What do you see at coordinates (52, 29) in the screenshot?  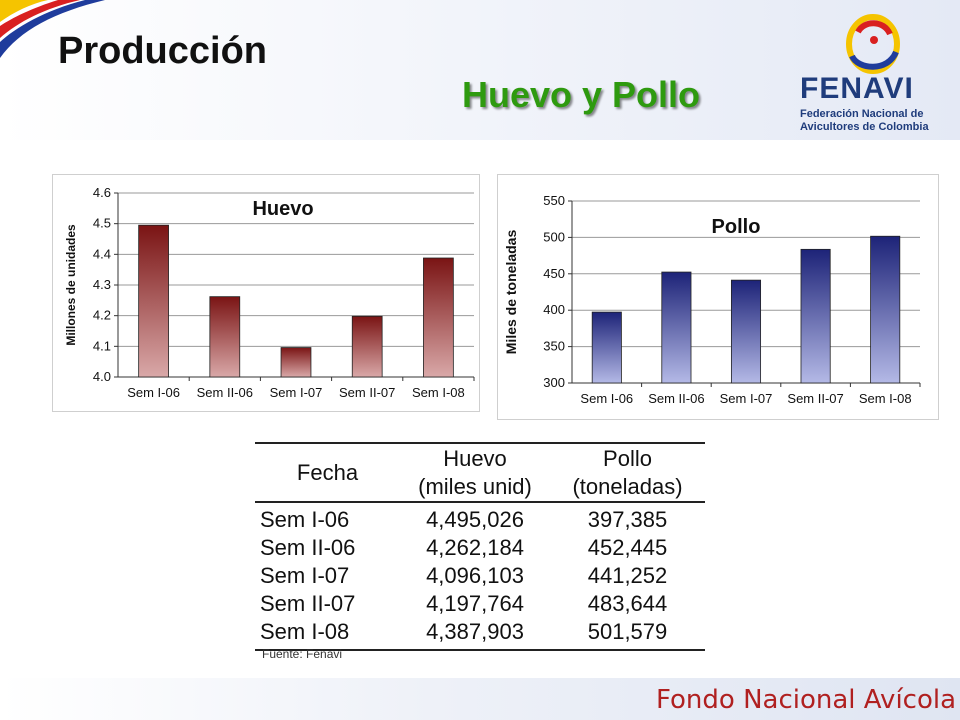 I see `corner-swoosh-logo` at bounding box center [52, 29].